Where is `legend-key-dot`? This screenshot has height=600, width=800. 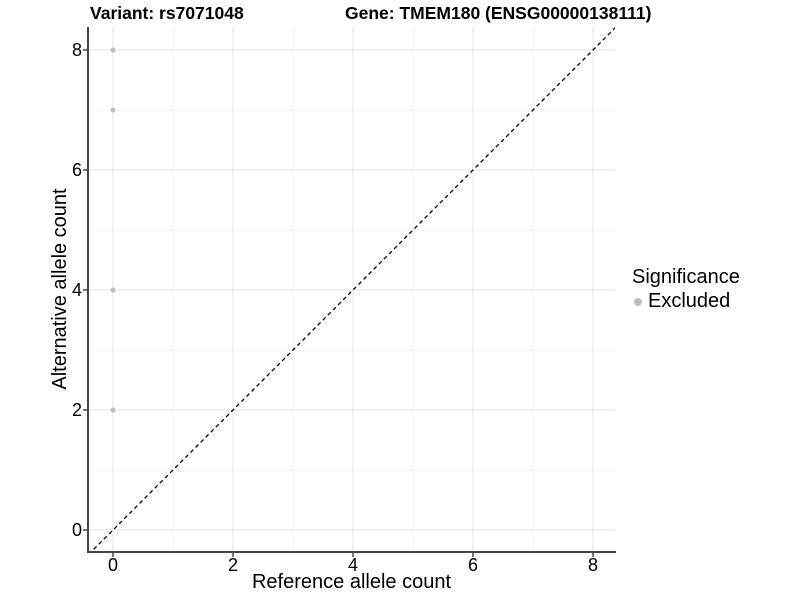
legend-key-dot is located at coordinates (638, 301).